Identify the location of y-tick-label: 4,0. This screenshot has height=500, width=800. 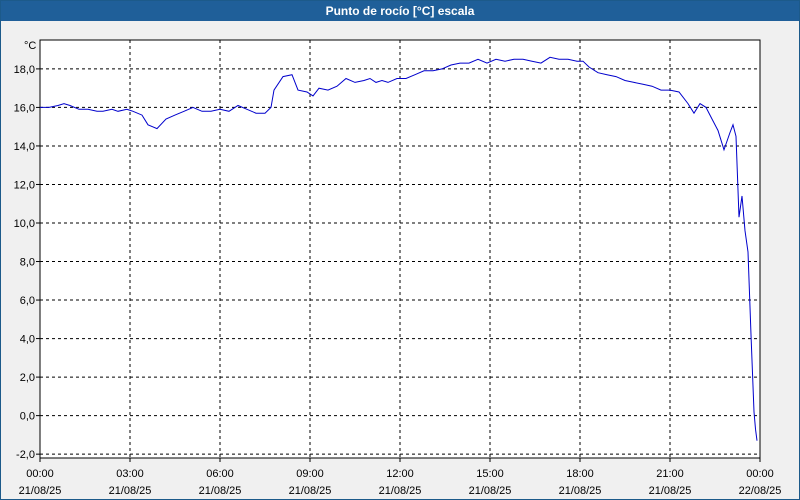
(27, 340).